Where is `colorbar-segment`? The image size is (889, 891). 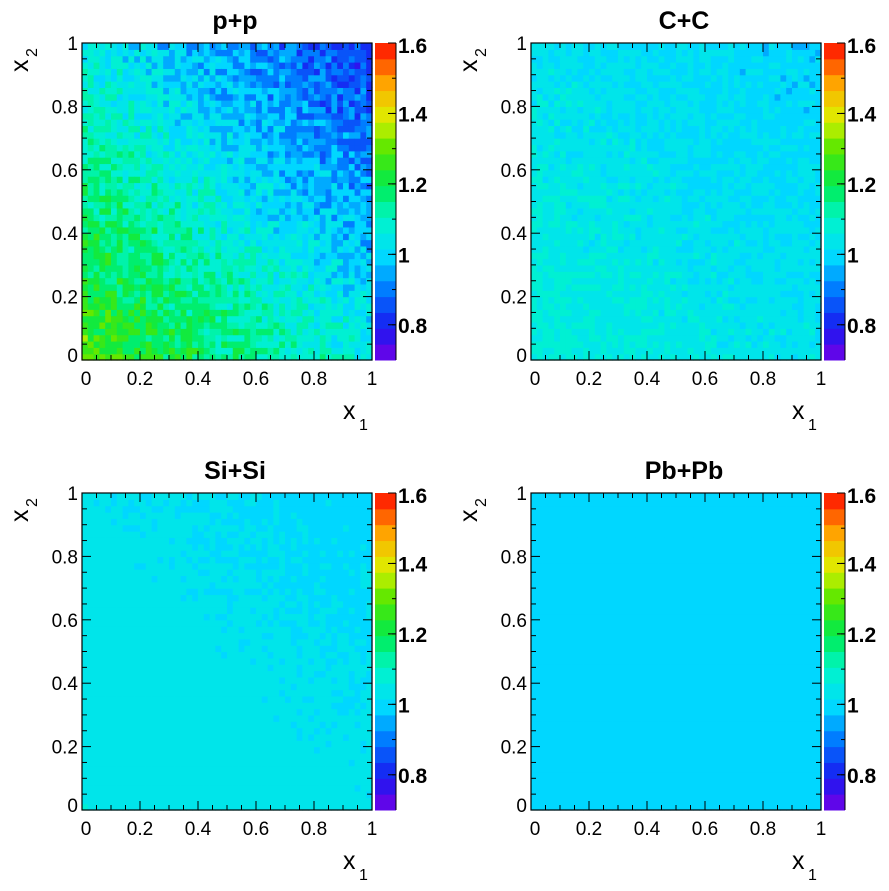 colorbar-segment is located at coordinates (385, 178).